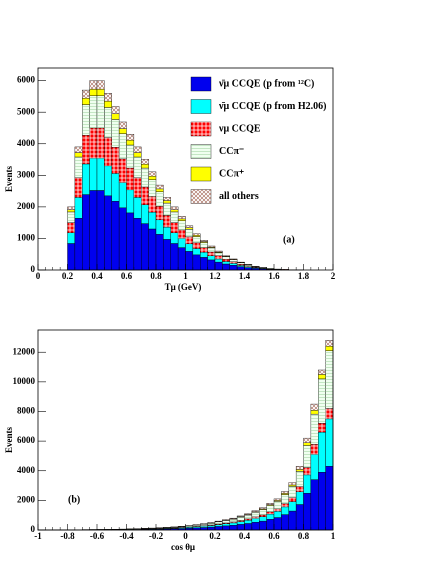  What do you see at coordinates (67, 536) in the screenshot?
I see `x-tick-label: -0.8` at bounding box center [67, 536].